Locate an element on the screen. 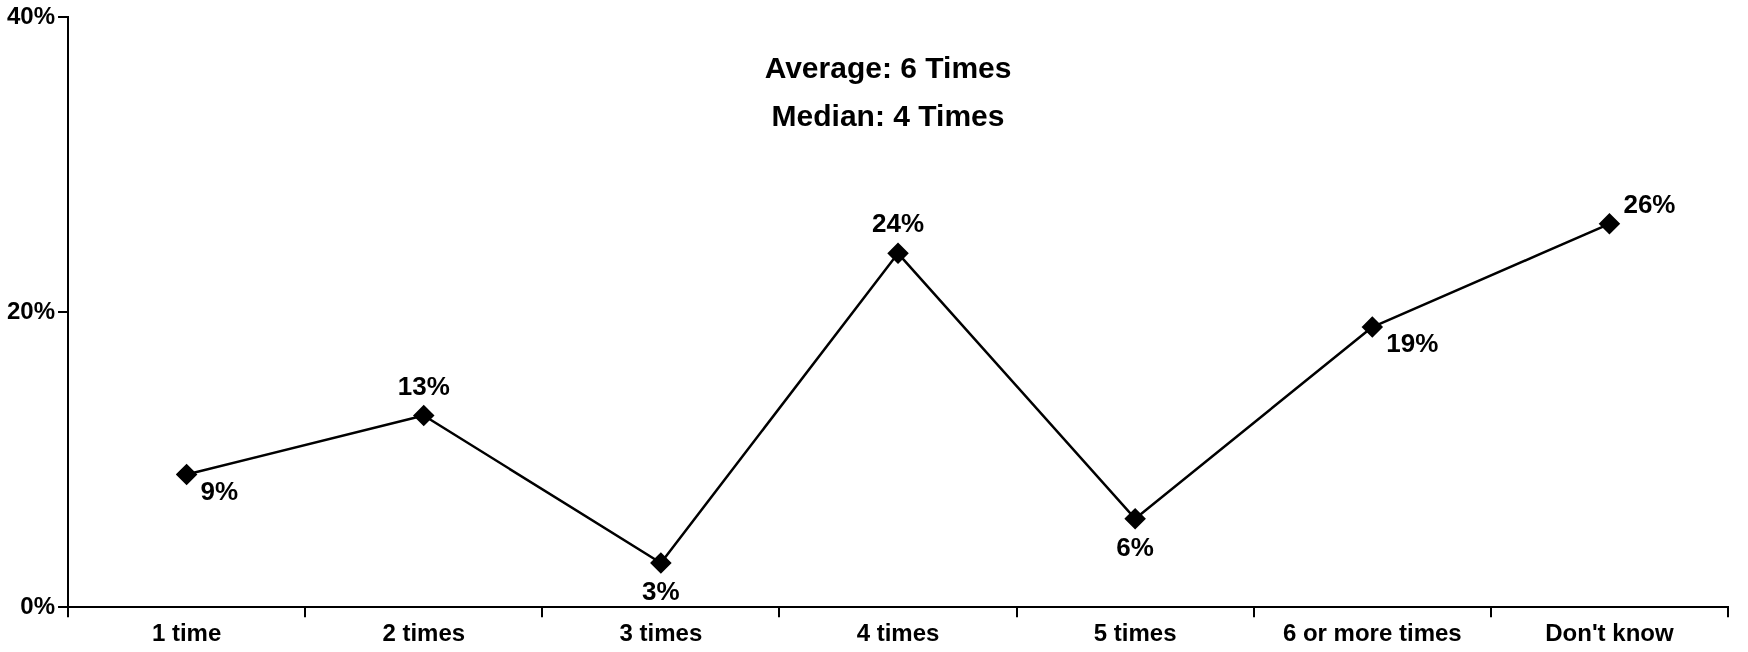 Image resolution: width=1748 pixels, height=652 pixels. x-tick-label: 2 times is located at coordinates (424, 633).